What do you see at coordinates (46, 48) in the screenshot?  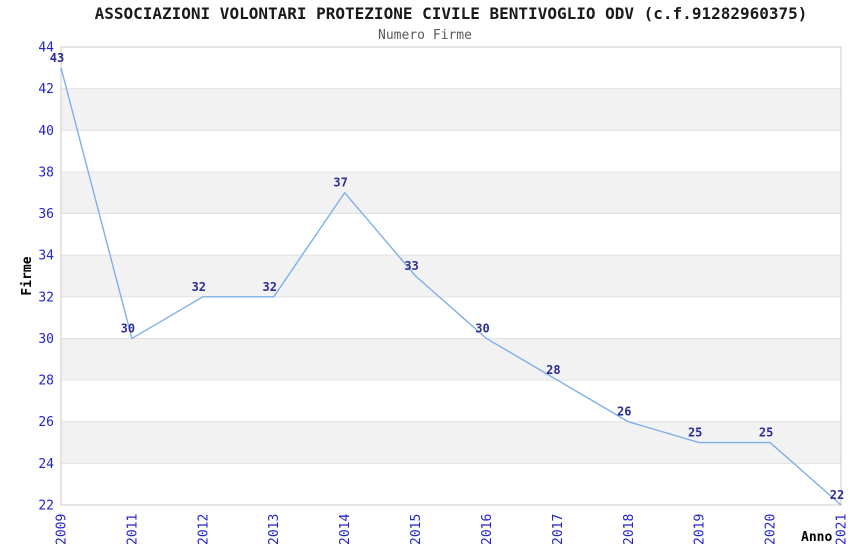 I see `y-tick-label: 44` at bounding box center [46, 48].